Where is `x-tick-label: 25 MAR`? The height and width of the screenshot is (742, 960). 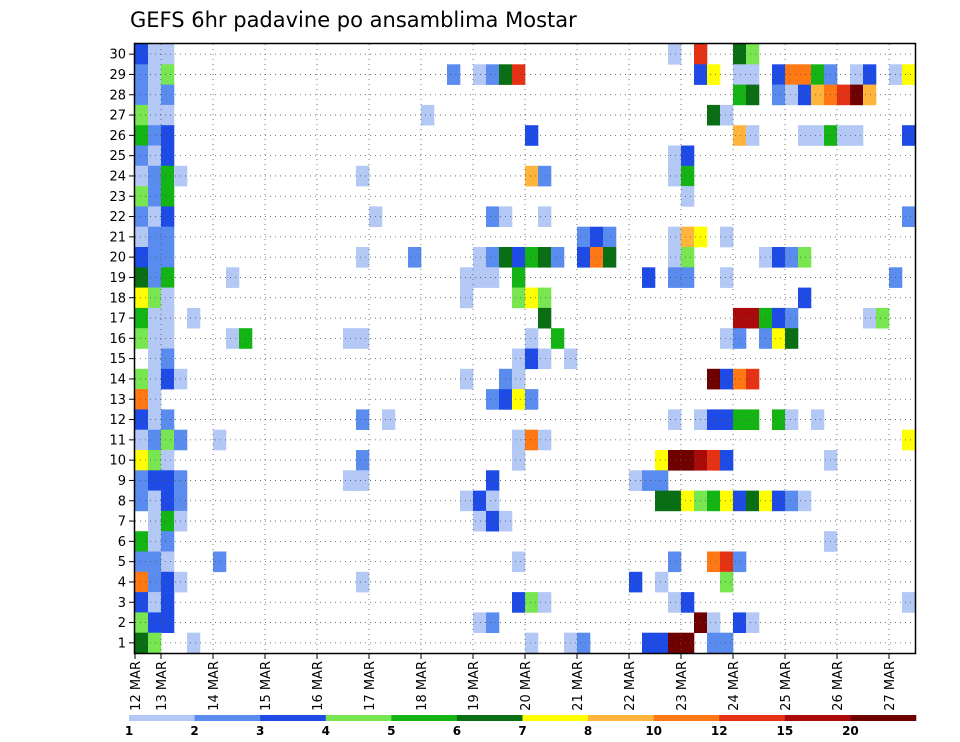
x-tick-label: 25 MAR is located at coordinates (786, 686).